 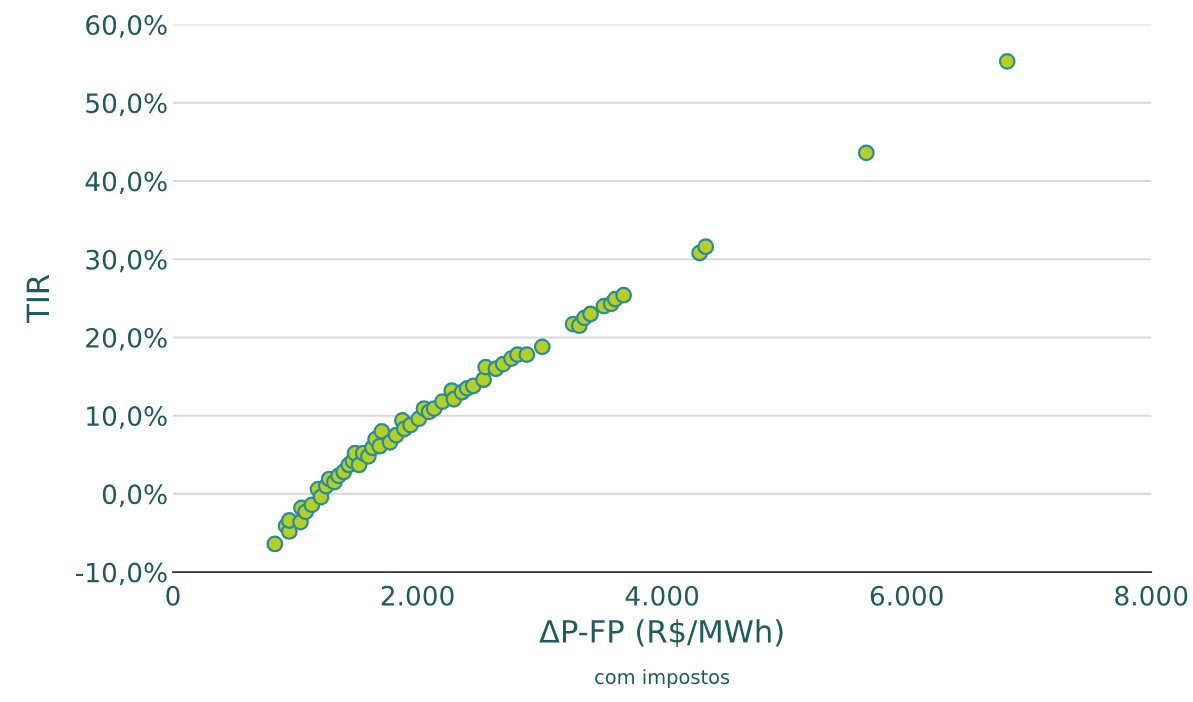 I want to click on y-tick-label: 50,0%, so click(x=126, y=104).